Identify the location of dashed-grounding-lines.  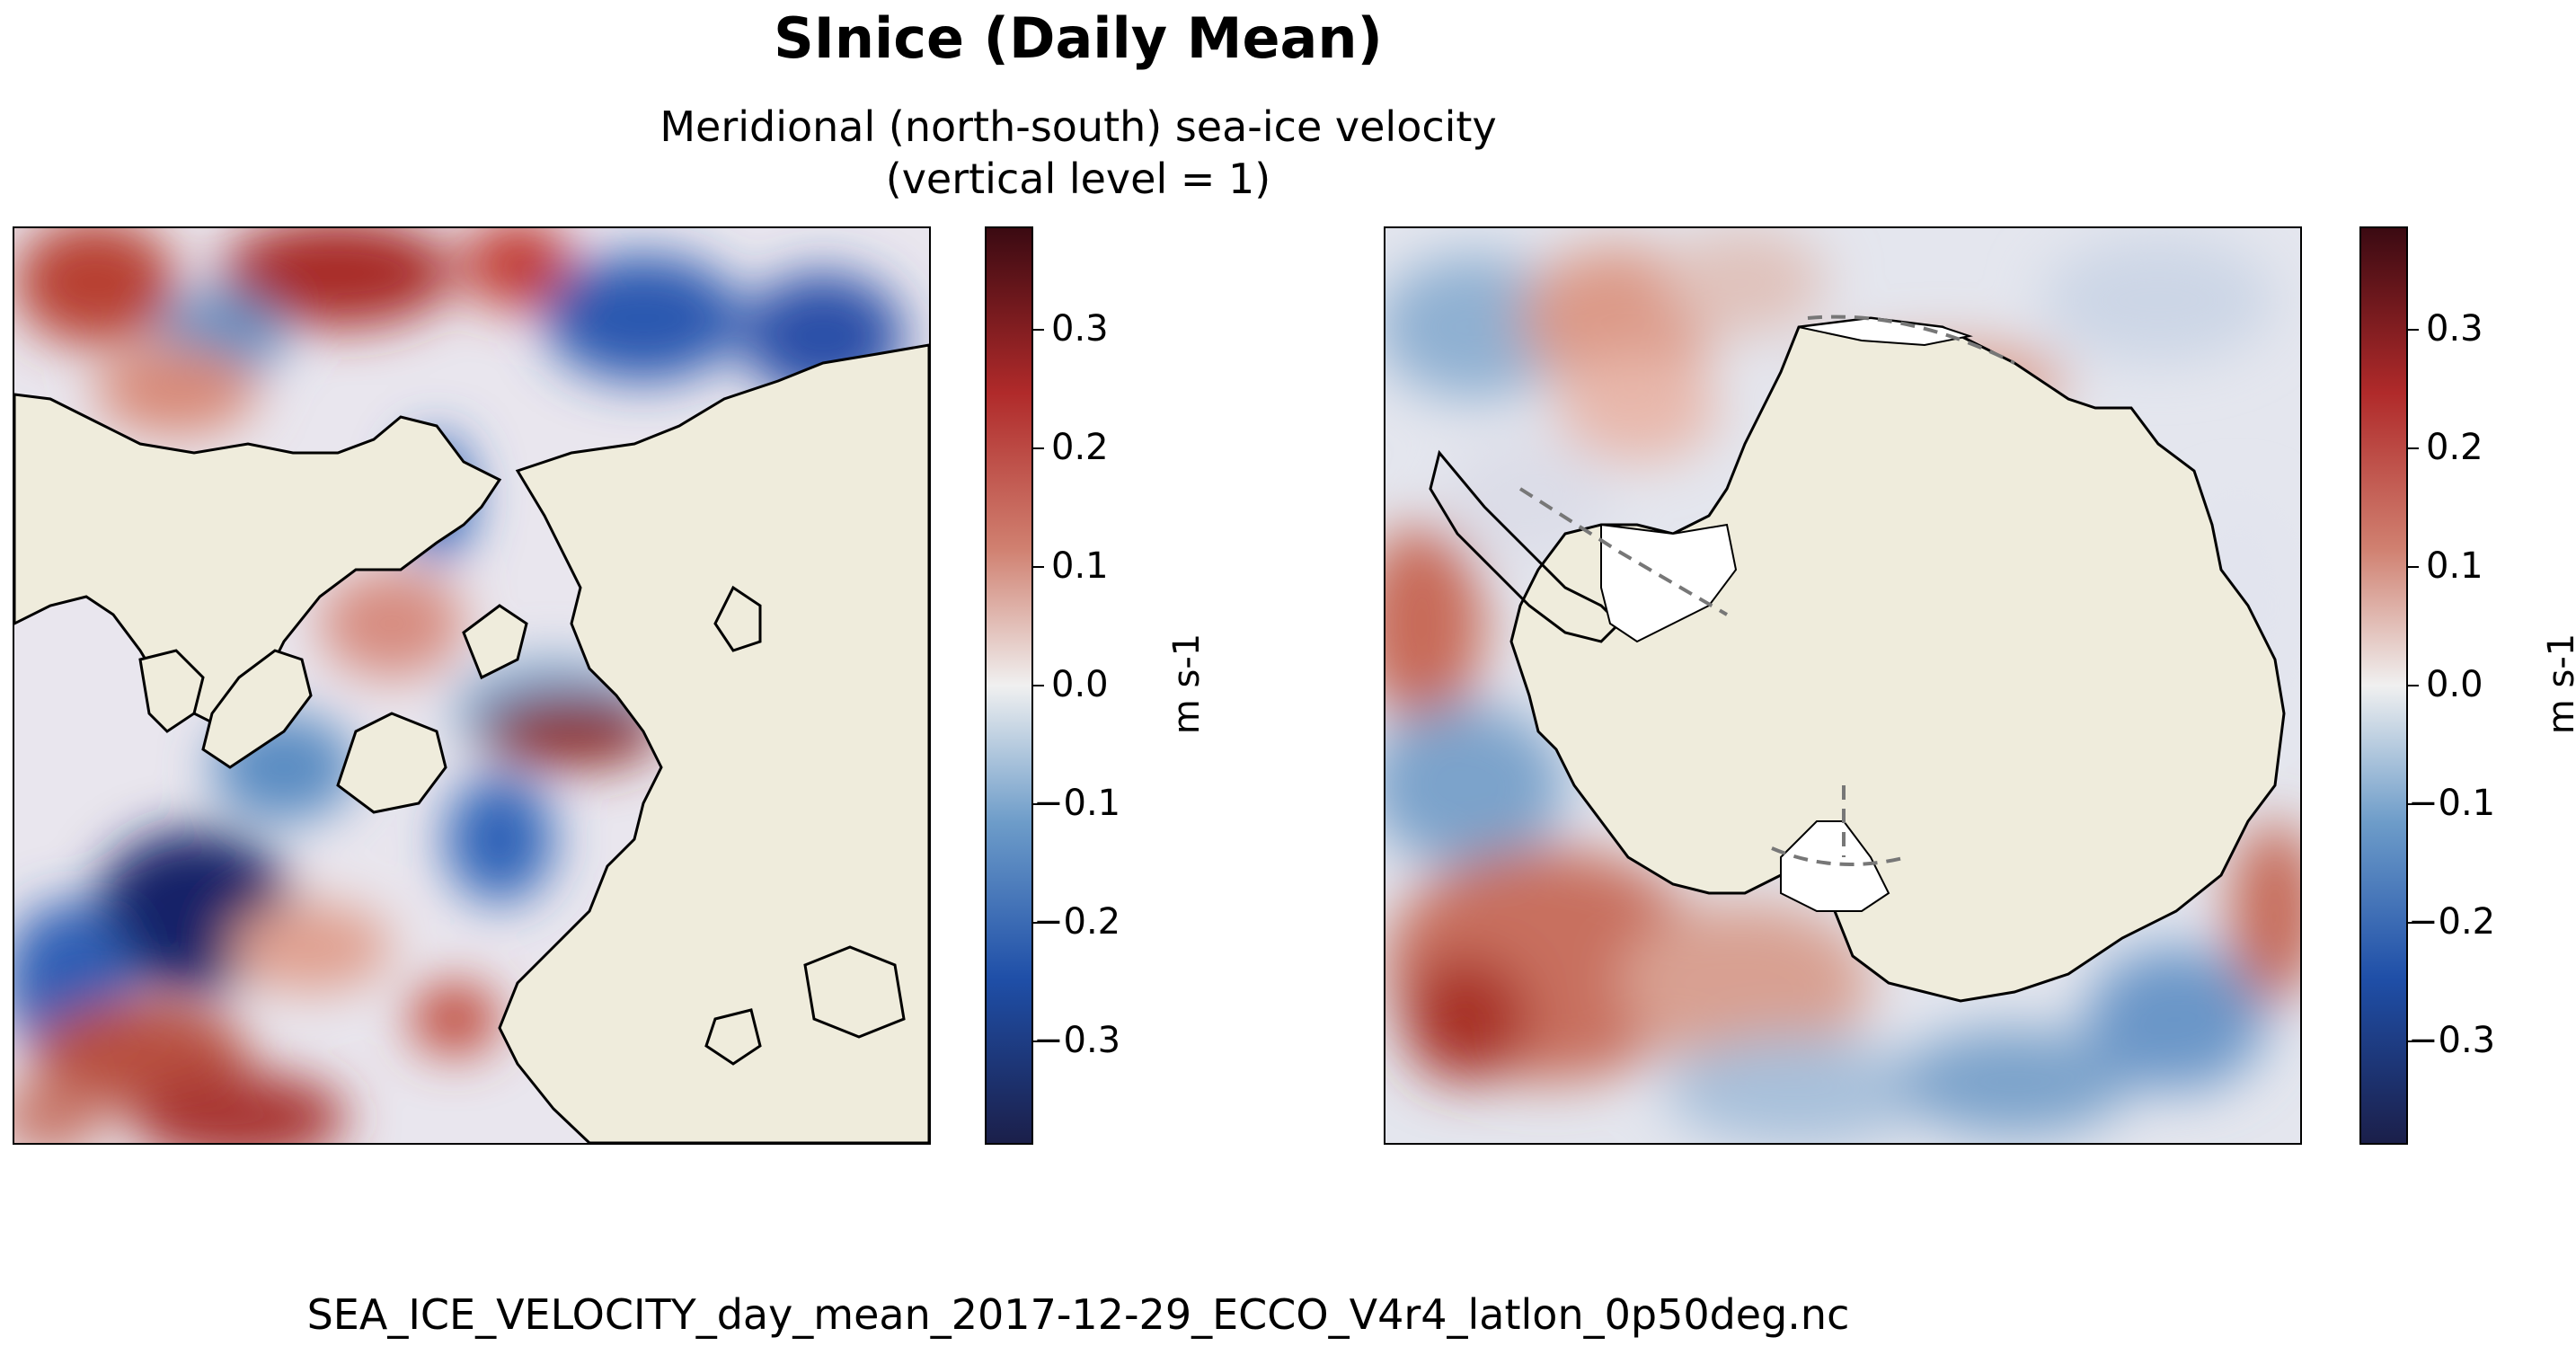
(1766, 590).